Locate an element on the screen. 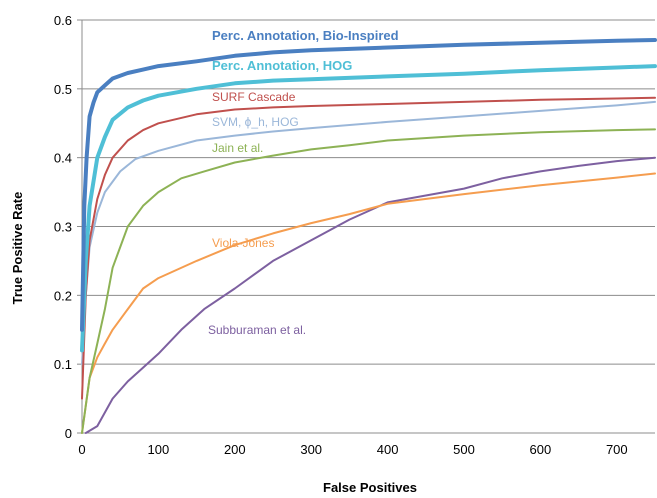 Image resolution: width=657 pixels, height=498 pixels. y-axis-title: True Positive Rate is located at coordinates (17, 248).